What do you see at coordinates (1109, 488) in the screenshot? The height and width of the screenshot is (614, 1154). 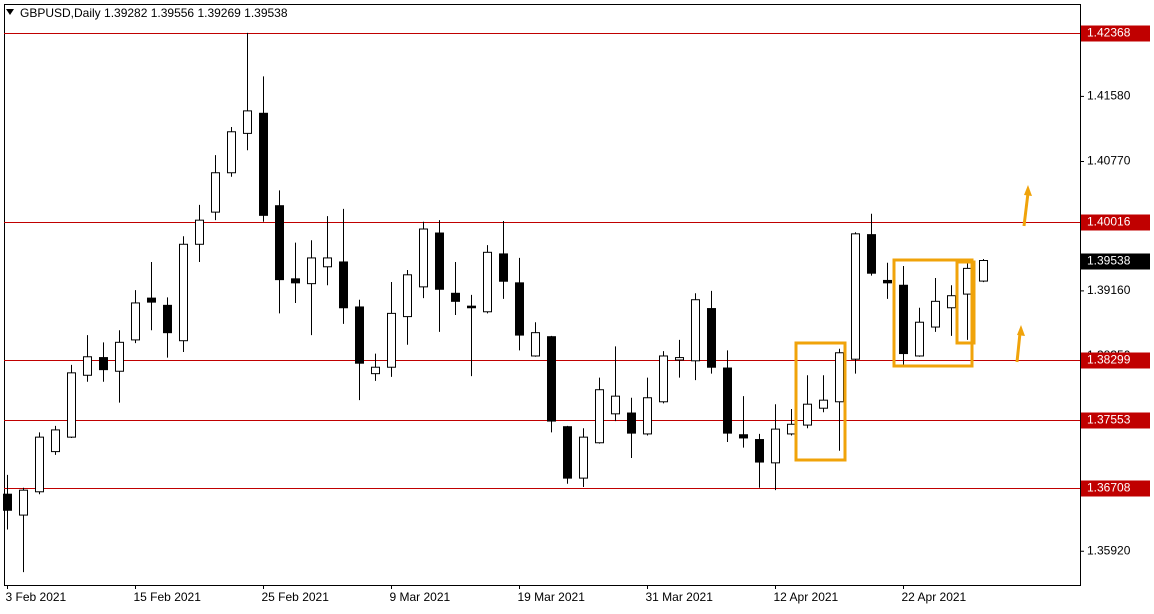 I see `level-label: 1.36708` at bounding box center [1109, 488].